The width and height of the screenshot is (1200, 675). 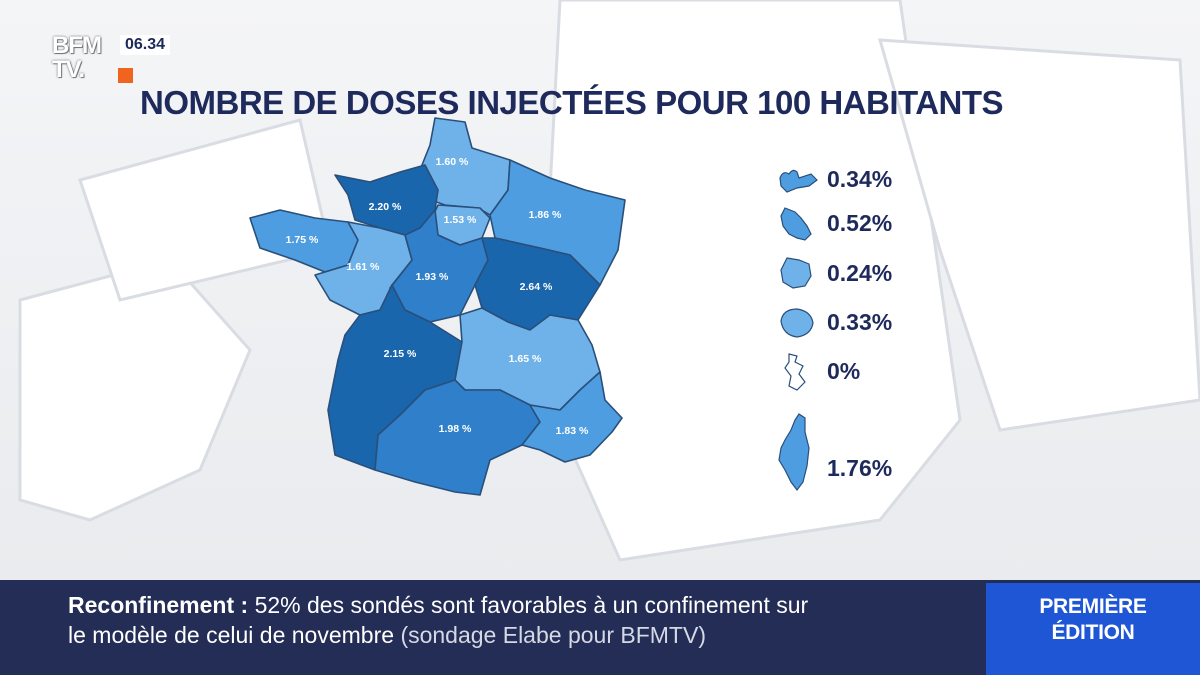 What do you see at coordinates (385, 207) in the screenshot?
I see `region-label-normandie: 2.20 %` at bounding box center [385, 207].